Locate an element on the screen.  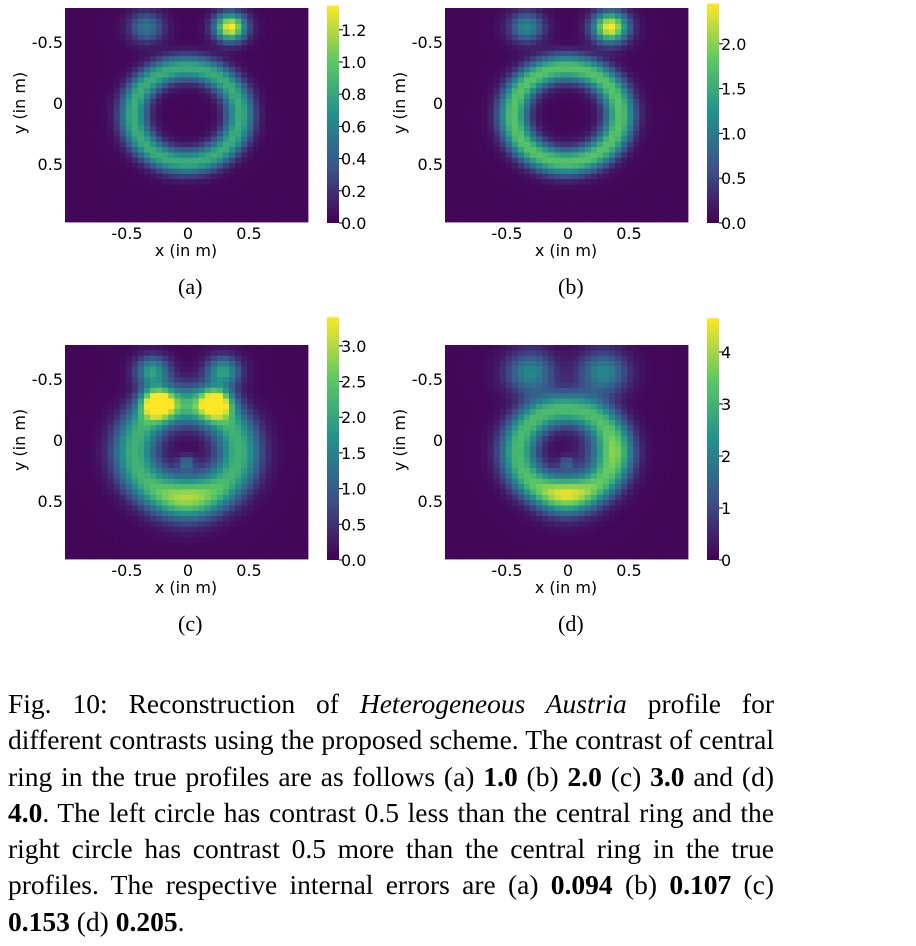
colorbar-tick-label: 0.6 is located at coordinates (353, 126).